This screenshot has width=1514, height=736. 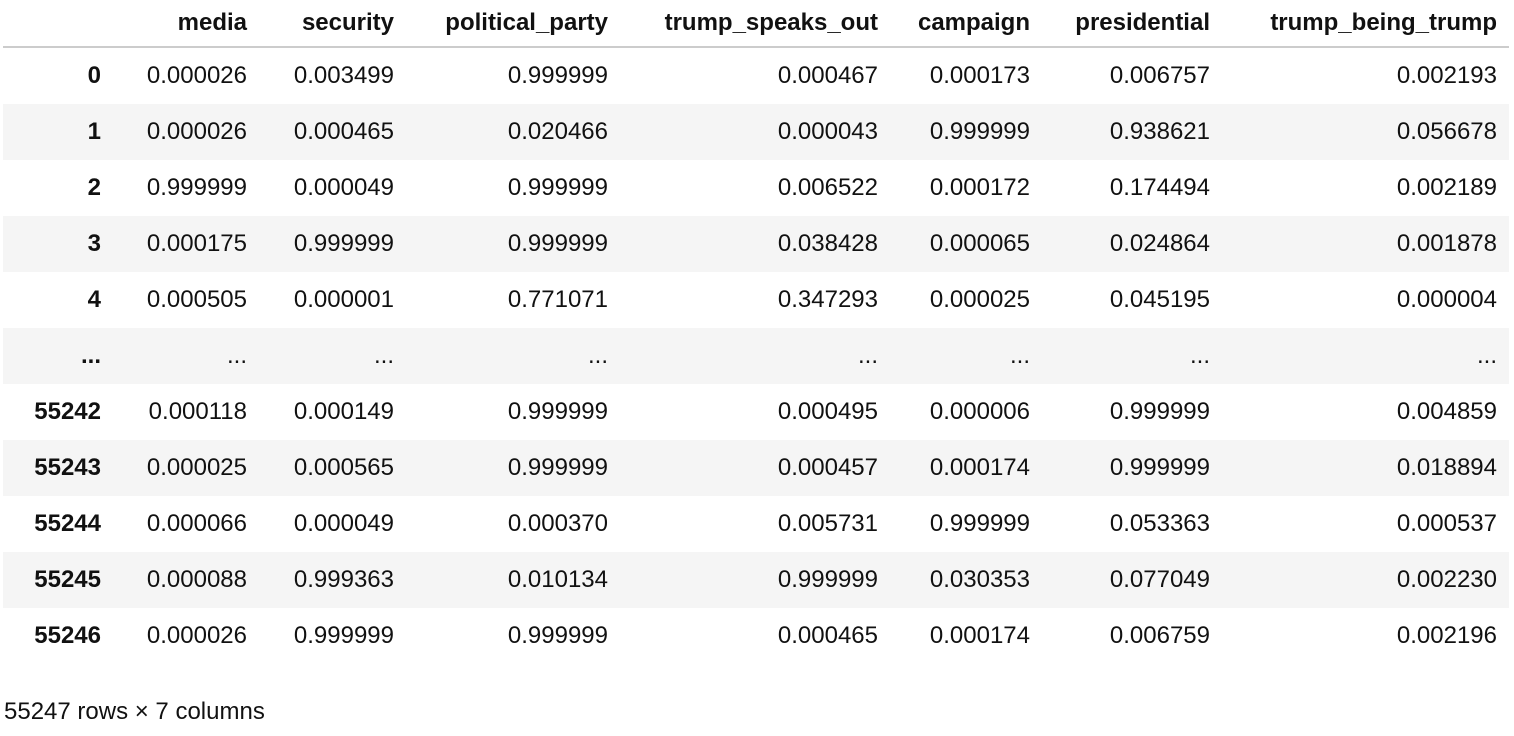 I want to click on cell: 0.347293, so click(x=827, y=299).